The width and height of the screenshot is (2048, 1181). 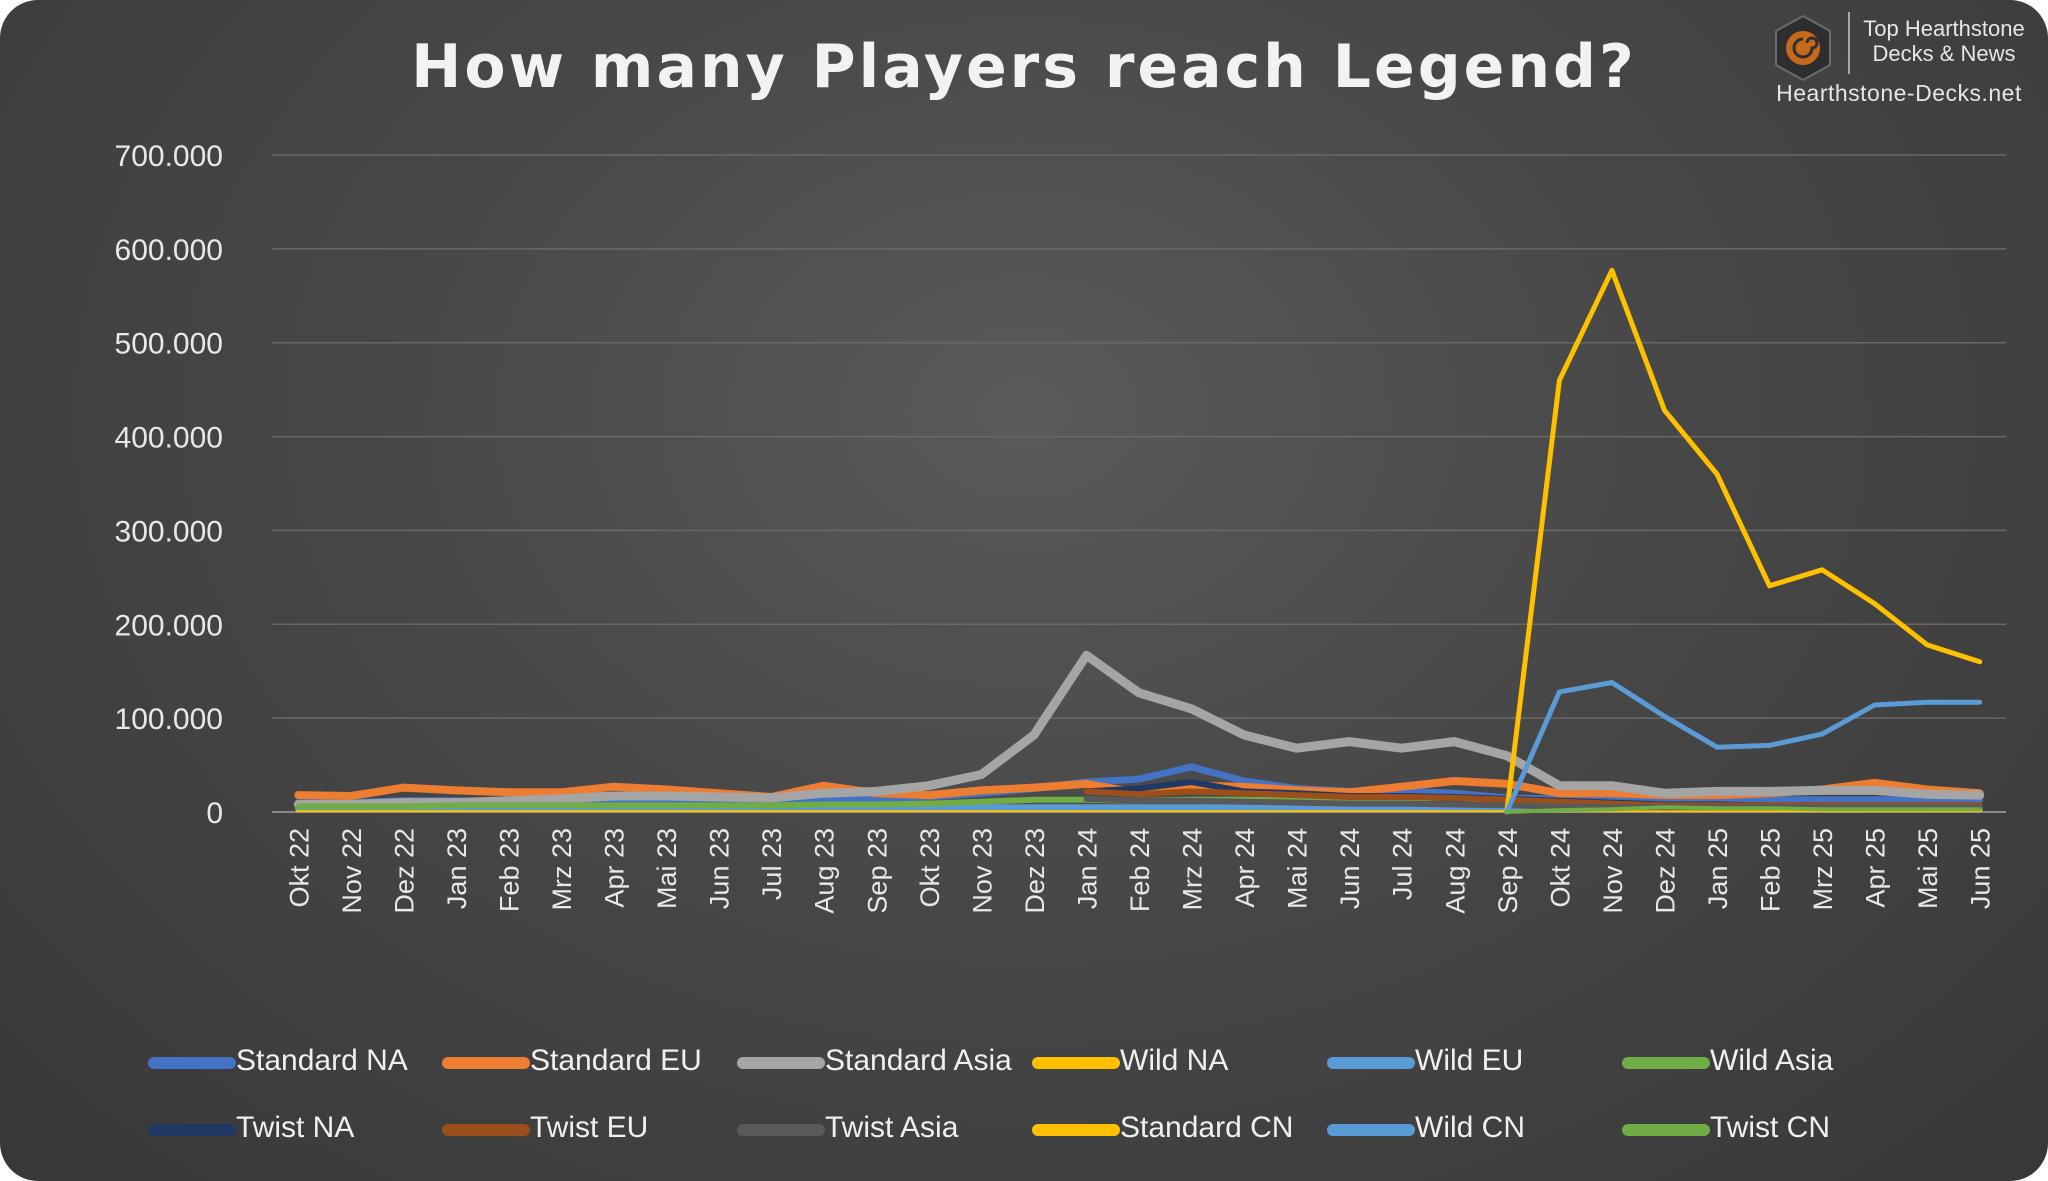 What do you see at coordinates (169, 531) in the screenshot?
I see `y-tick-label: 300.000` at bounding box center [169, 531].